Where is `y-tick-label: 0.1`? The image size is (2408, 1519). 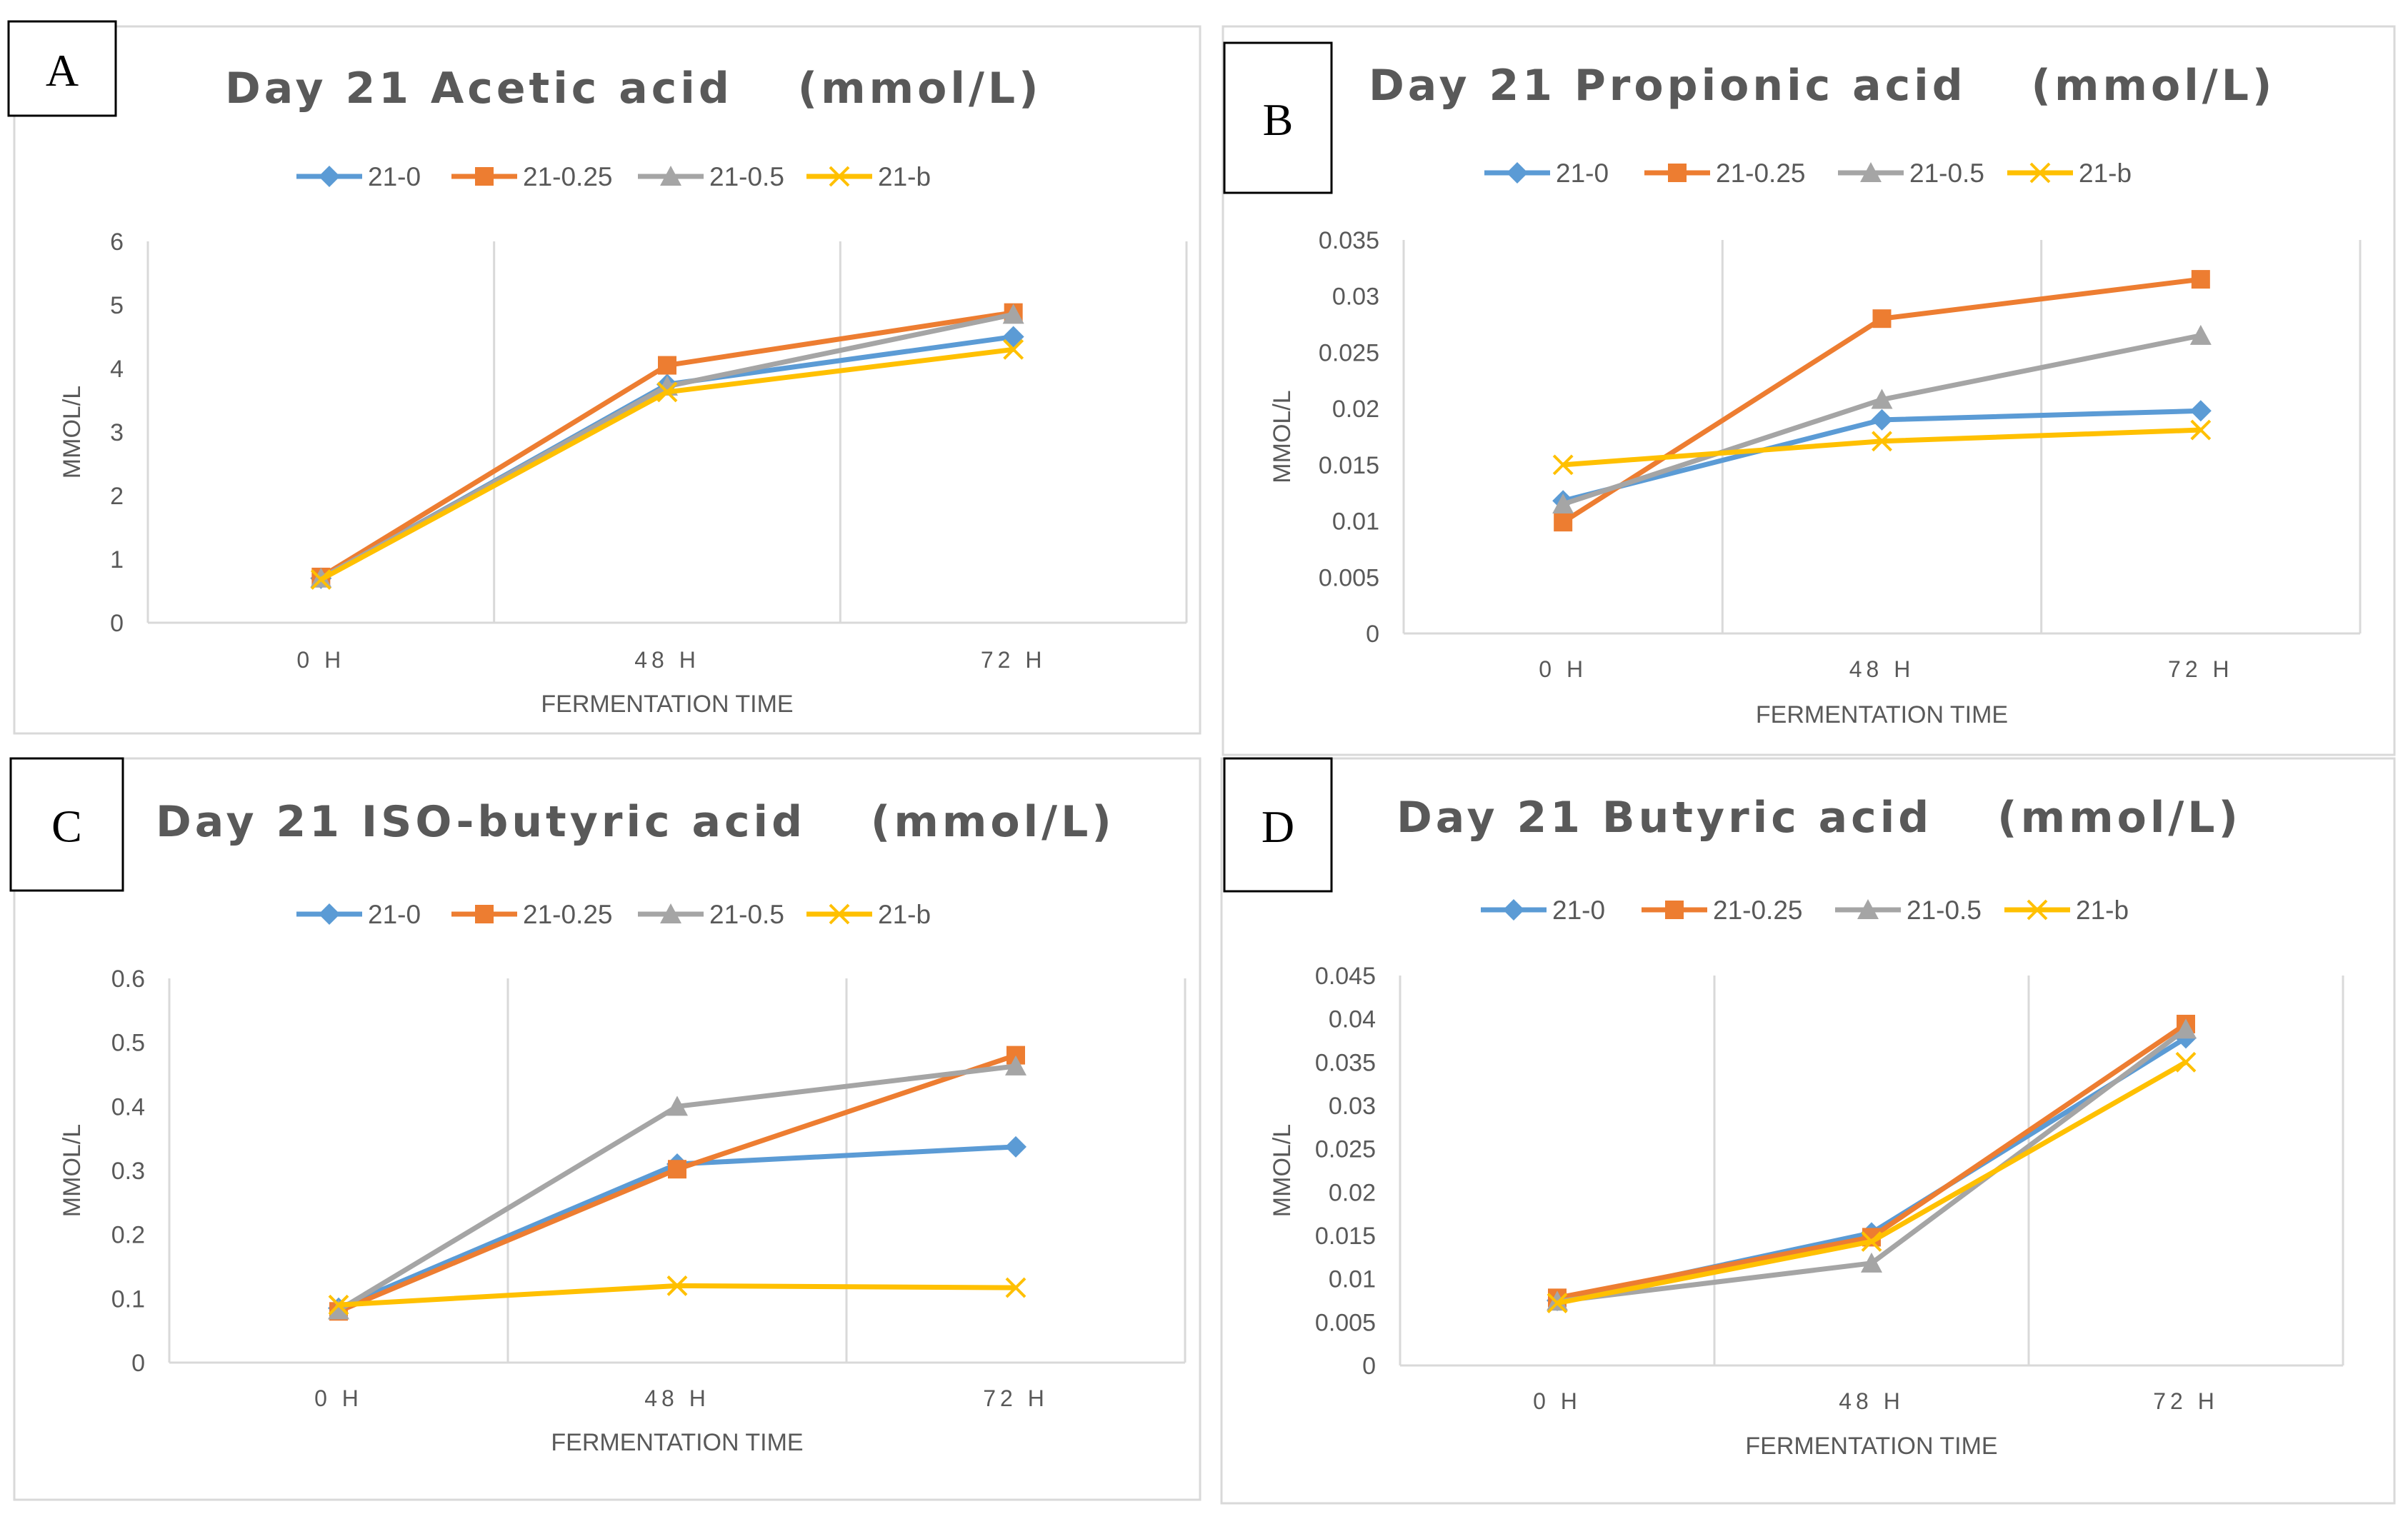
y-tick-label: 0.1 is located at coordinates (128, 1299).